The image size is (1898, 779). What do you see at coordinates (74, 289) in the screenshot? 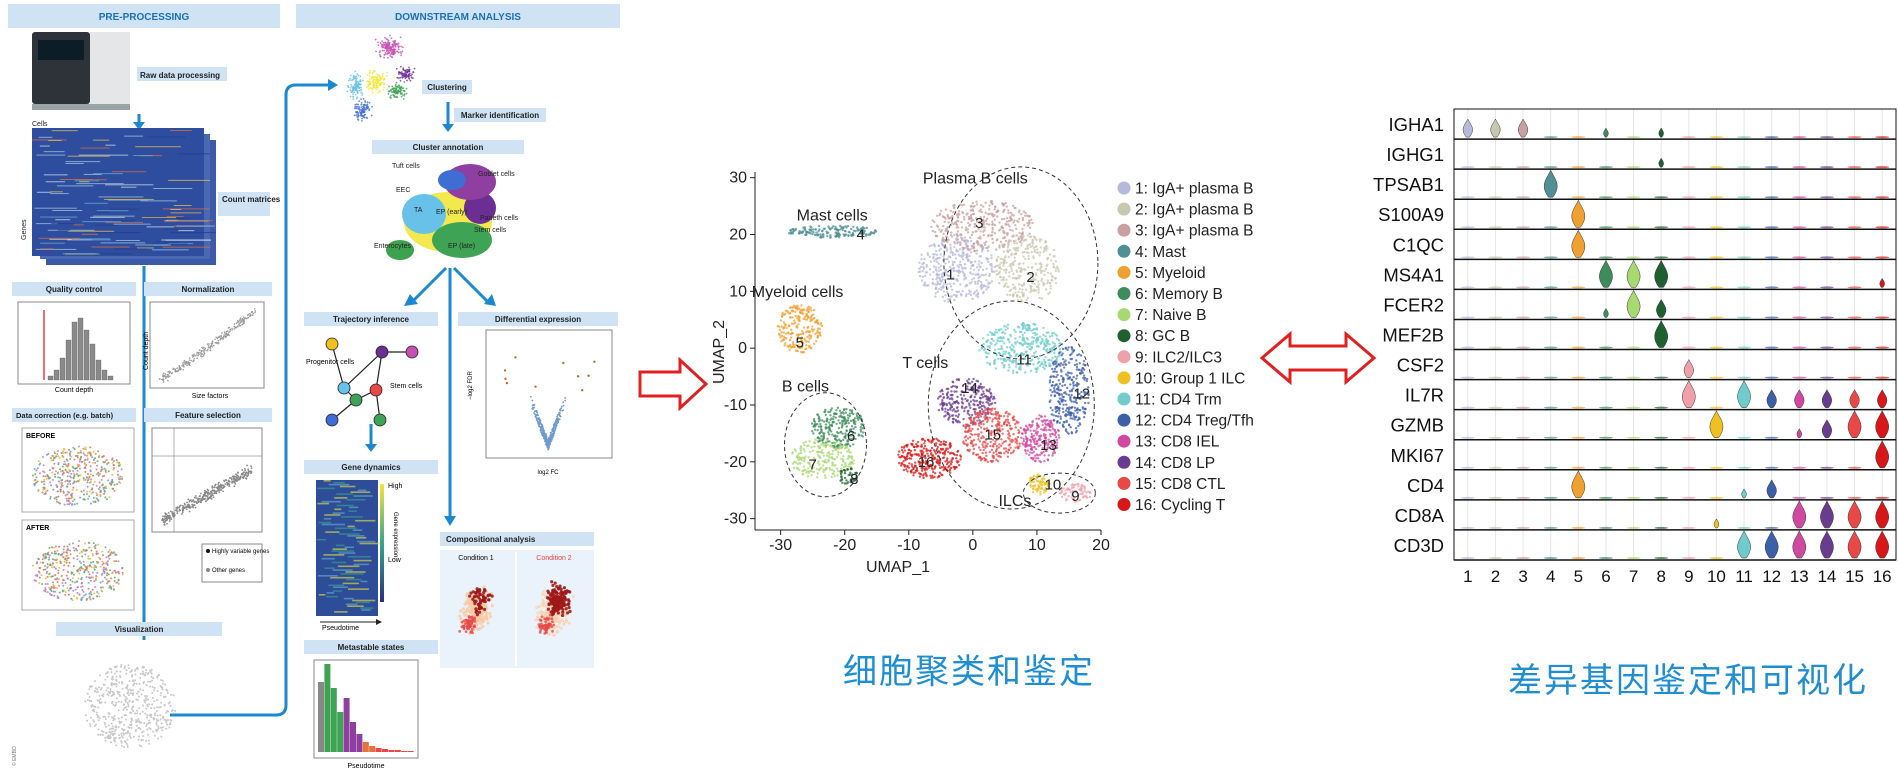
I see `step-quality-control: Quality control` at bounding box center [74, 289].